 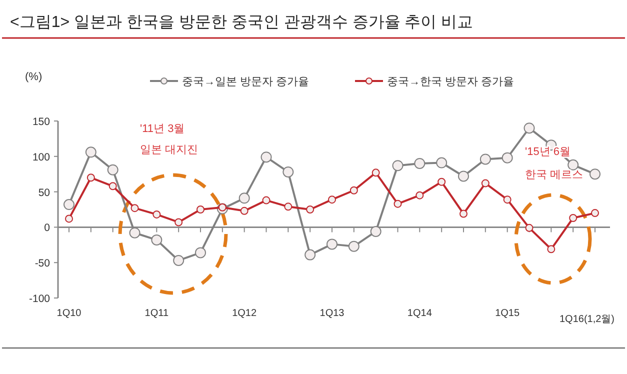 What do you see at coordinates (450, 82) in the screenshot?
I see `legend-label: 중국→한국 방문자 증가율` at bounding box center [450, 82].